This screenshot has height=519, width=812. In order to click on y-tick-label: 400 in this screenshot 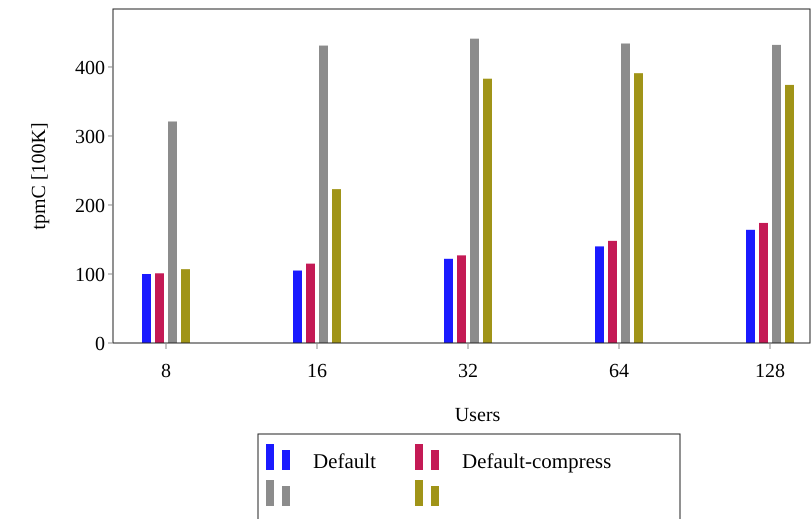, I will do `click(90, 67)`.